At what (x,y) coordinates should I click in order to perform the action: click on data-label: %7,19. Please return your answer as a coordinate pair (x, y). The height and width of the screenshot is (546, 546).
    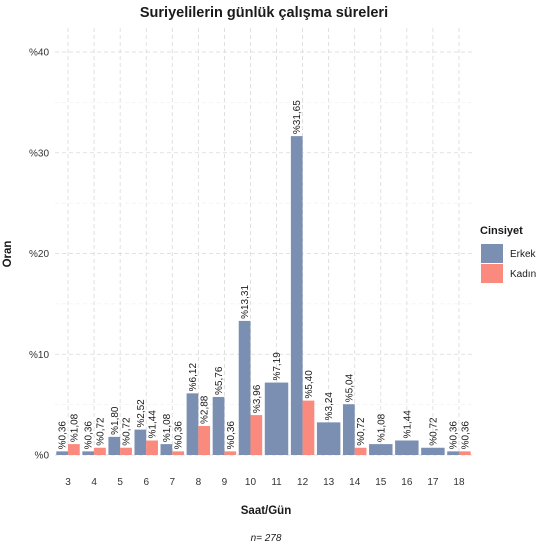
    Looking at the image, I should click on (277, 366).